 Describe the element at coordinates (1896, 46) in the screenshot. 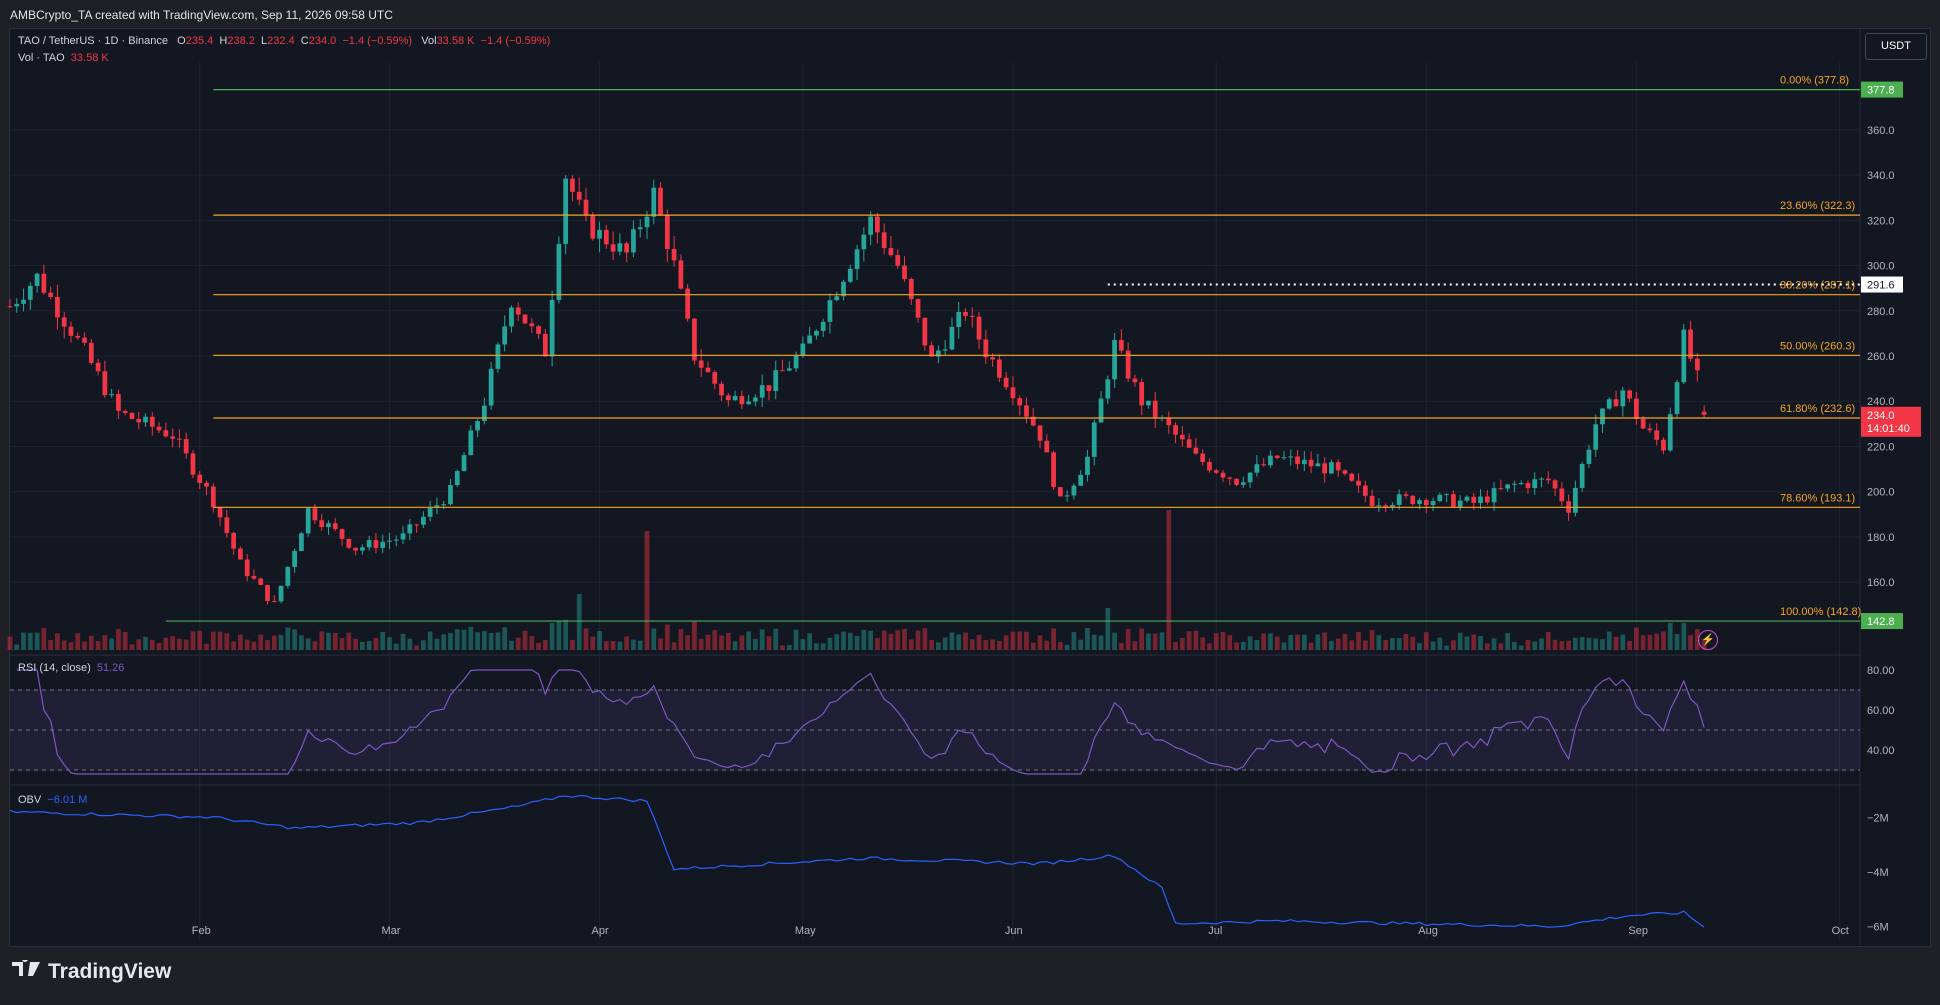

I see `currency-button: USDT` at that location.